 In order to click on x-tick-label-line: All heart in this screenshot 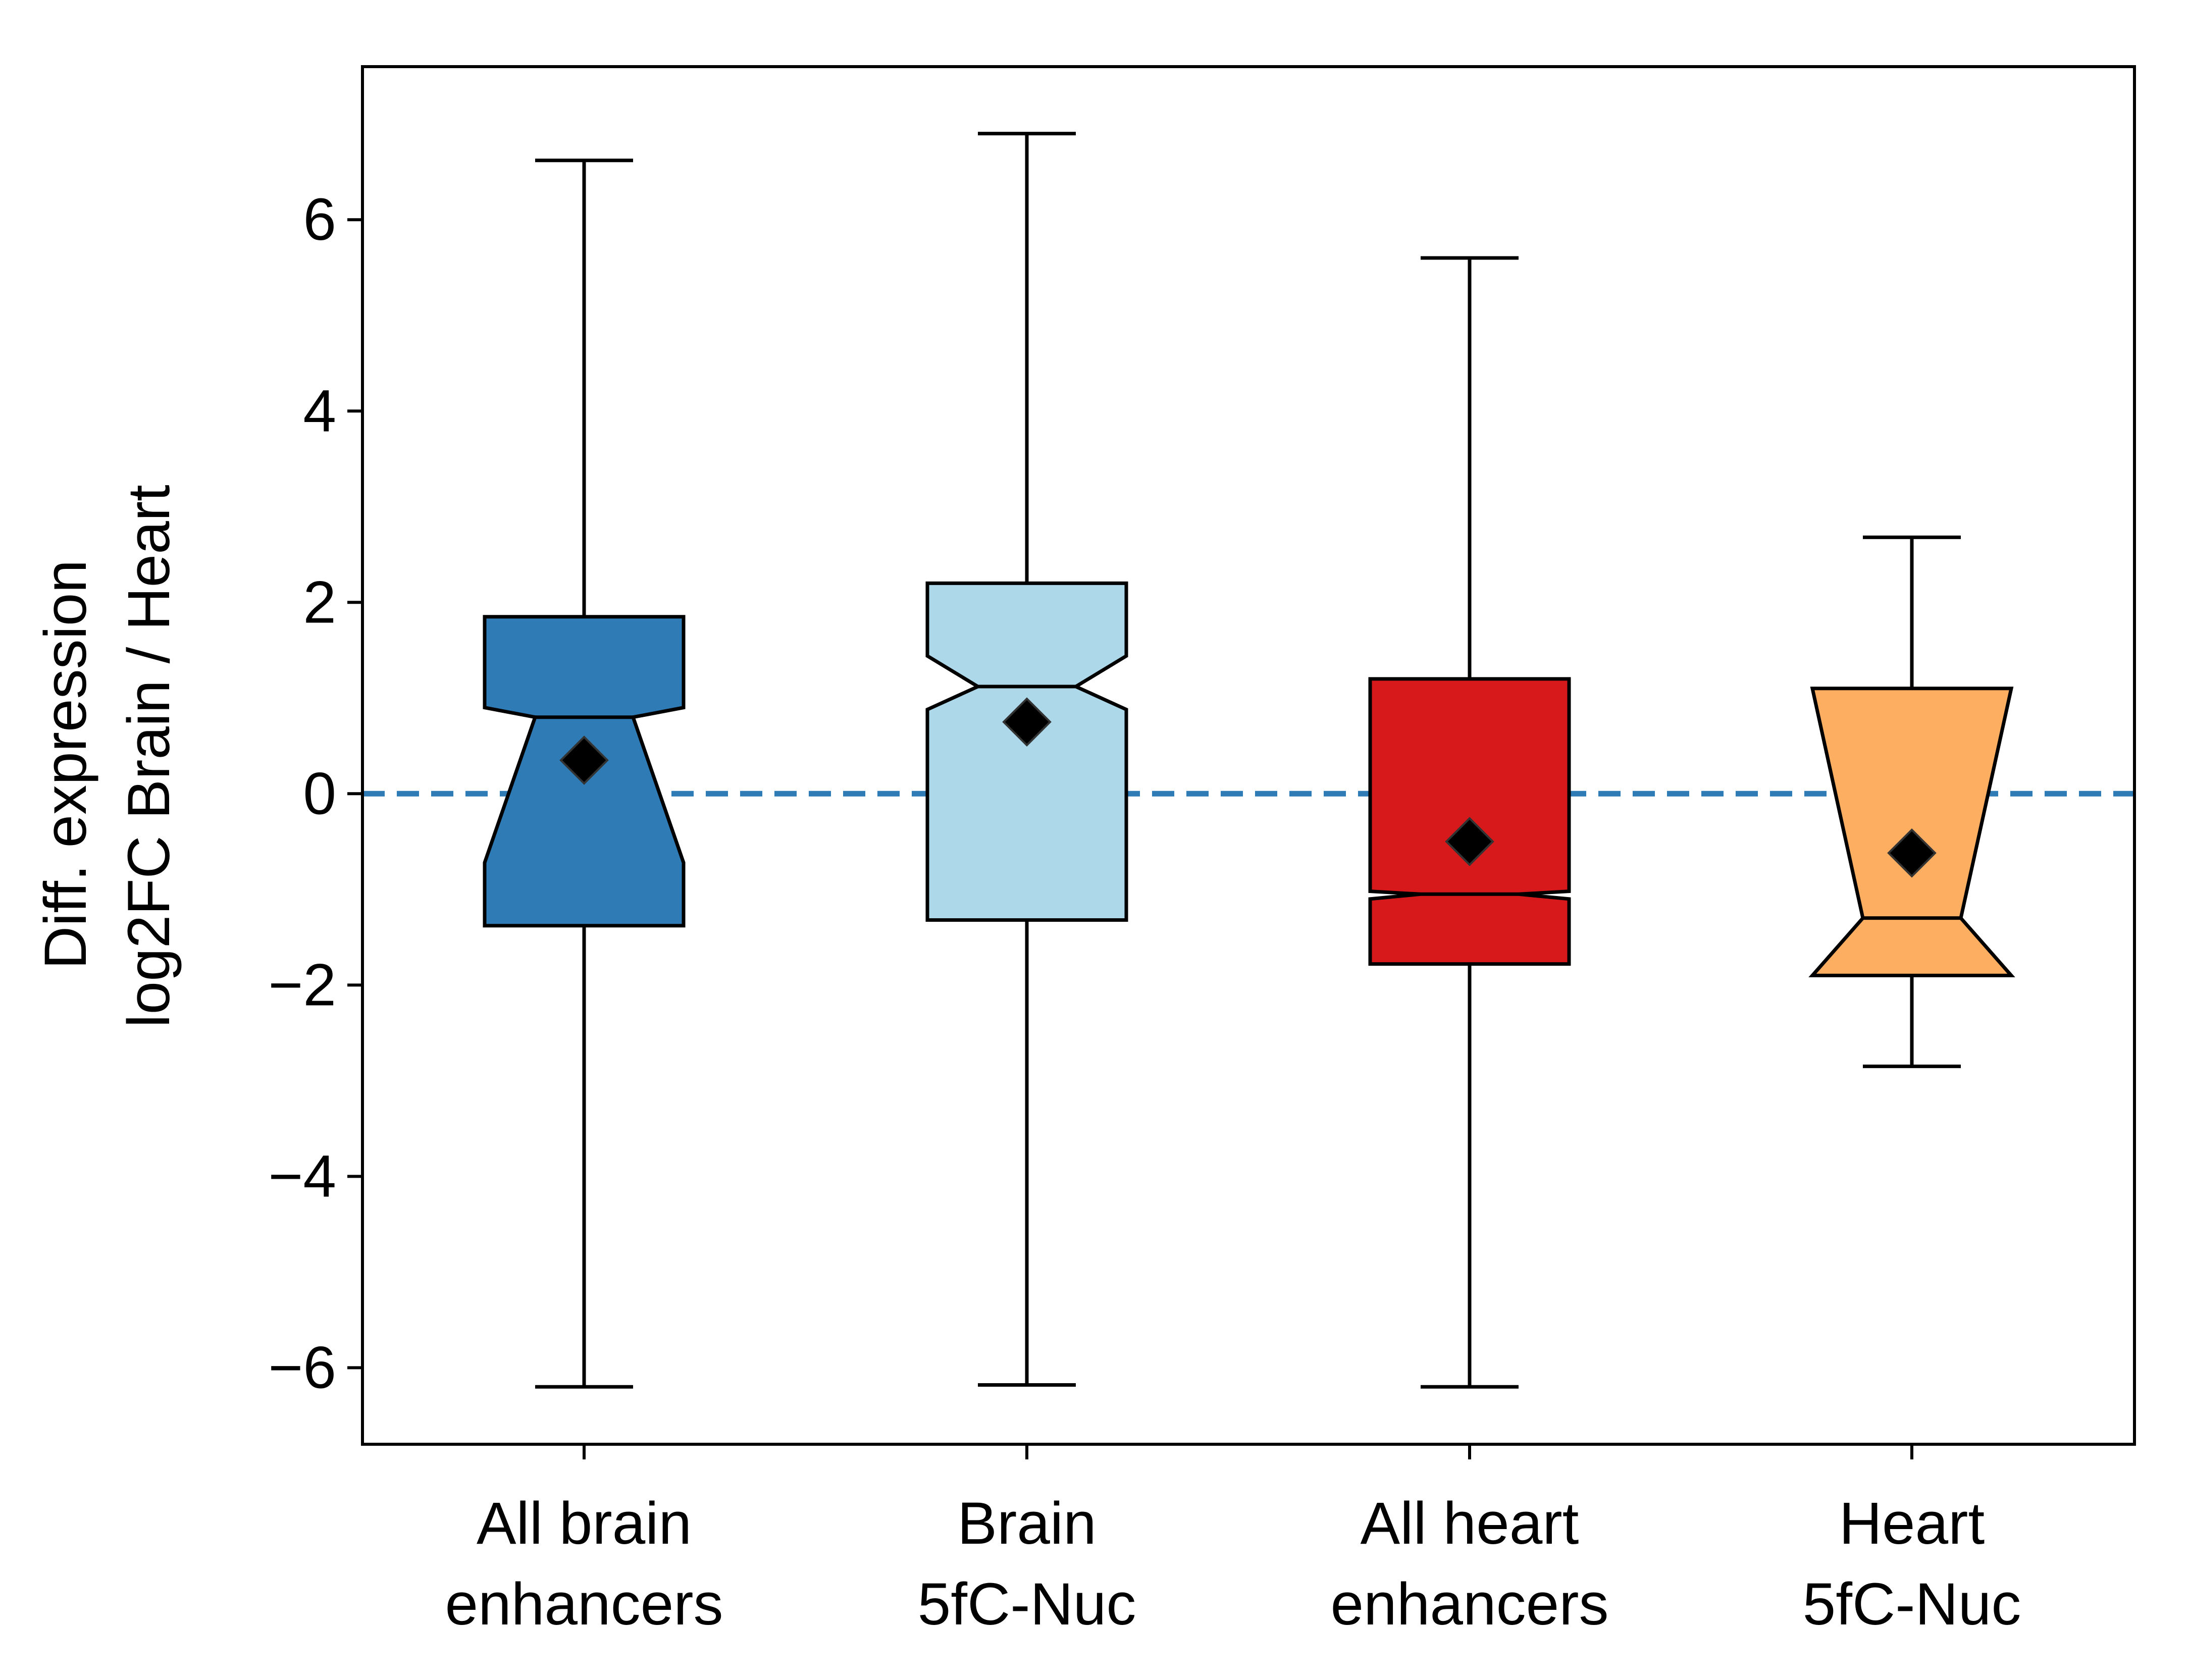, I will do `click(1470, 1523)`.